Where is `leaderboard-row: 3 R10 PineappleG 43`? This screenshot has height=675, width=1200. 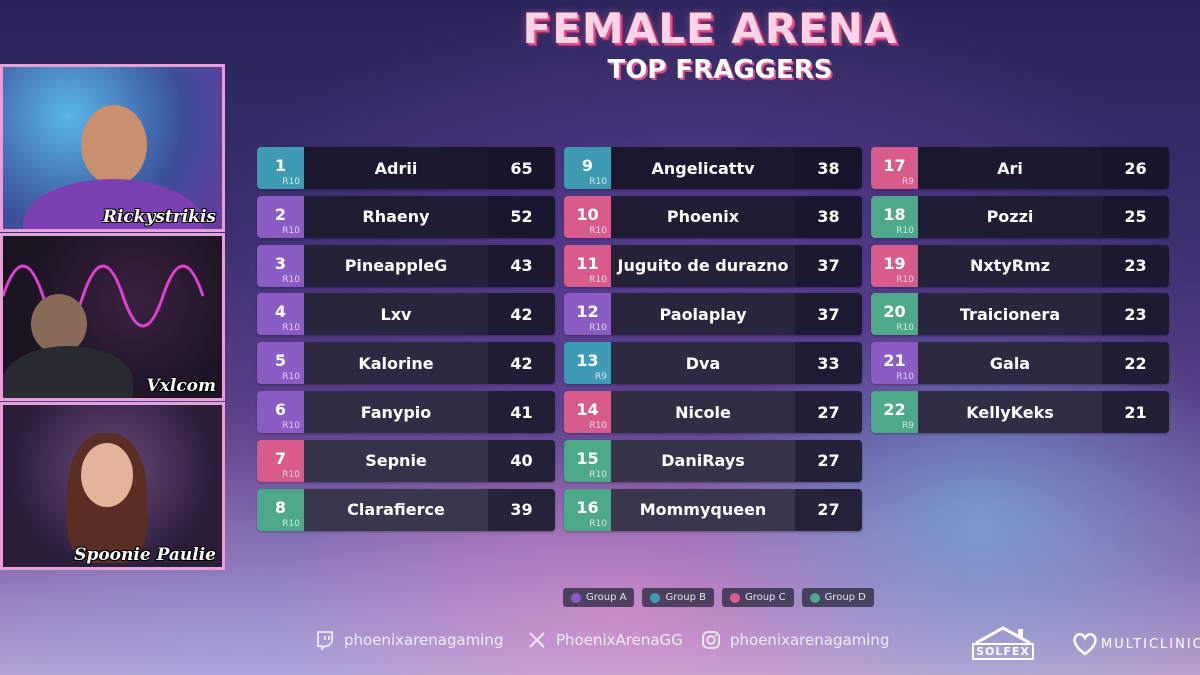 leaderboard-row: 3 R10 PineappleG 43 is located at coordinates (406, 265).